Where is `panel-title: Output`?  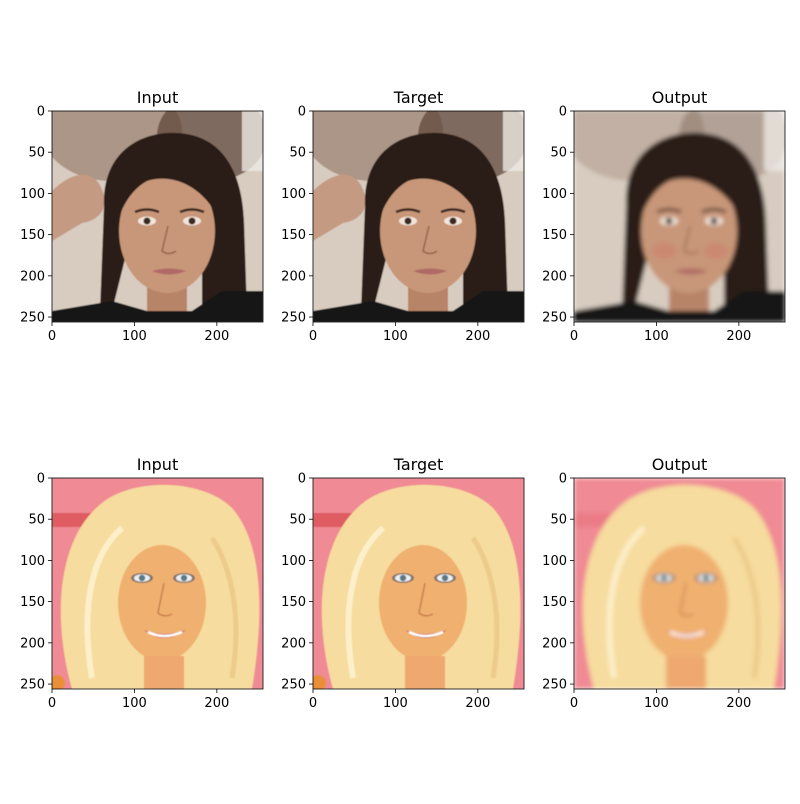
panel-title: Output is located at coordinates (680, 464).